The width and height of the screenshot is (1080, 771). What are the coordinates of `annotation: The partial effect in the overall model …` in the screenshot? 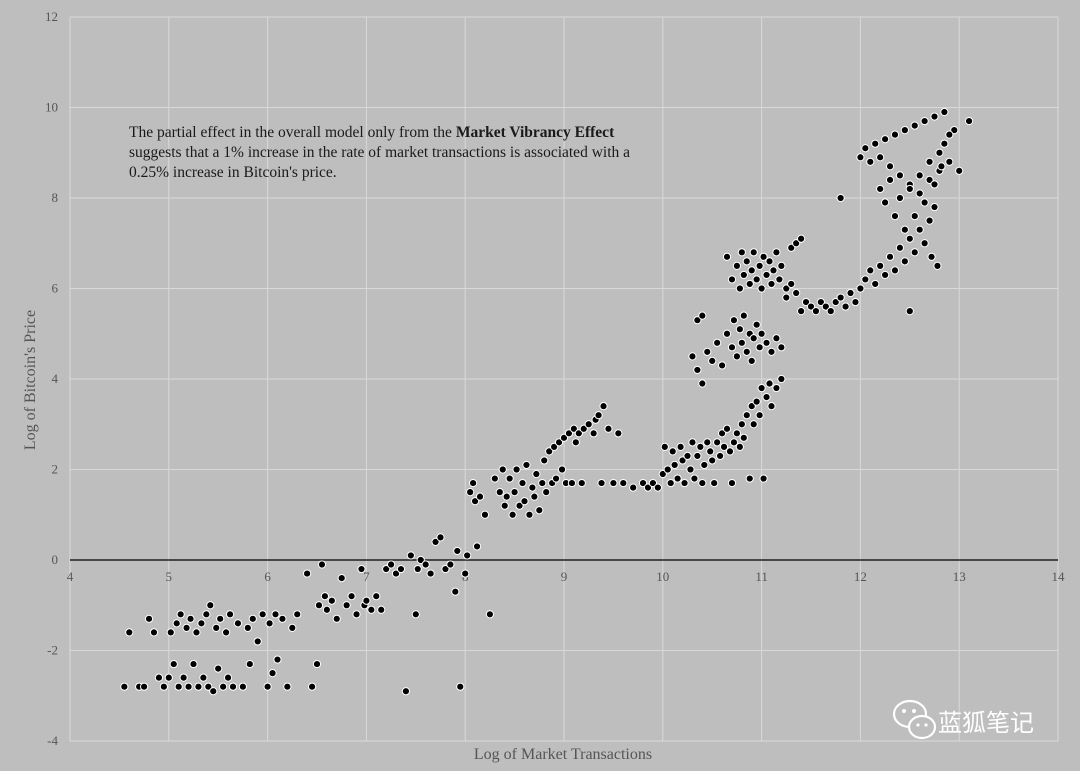 It's located at (379, 152).